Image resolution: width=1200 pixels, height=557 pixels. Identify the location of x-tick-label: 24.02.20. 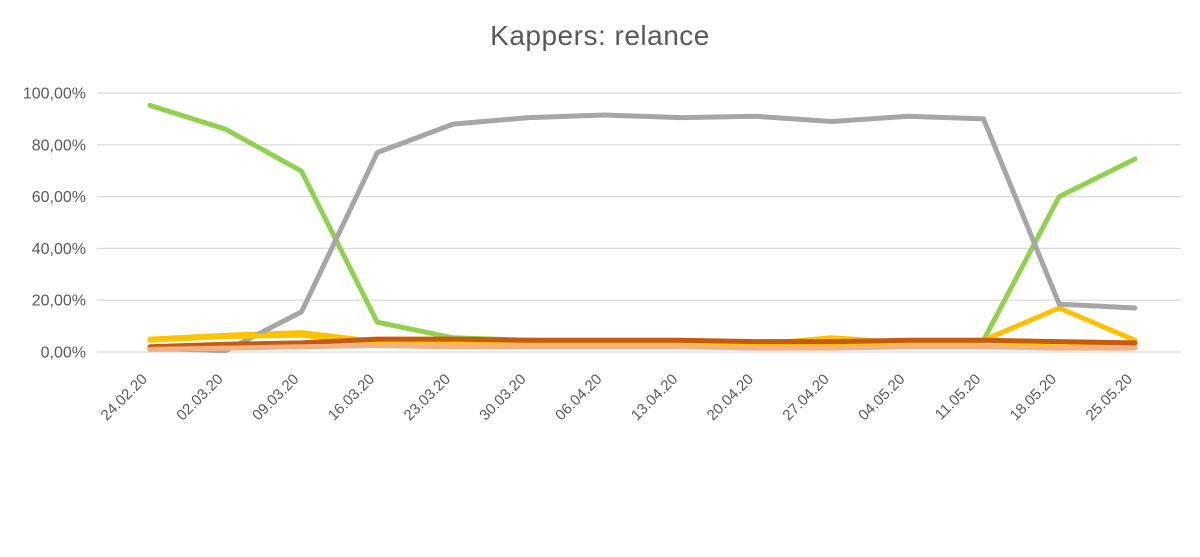
(124, 397).